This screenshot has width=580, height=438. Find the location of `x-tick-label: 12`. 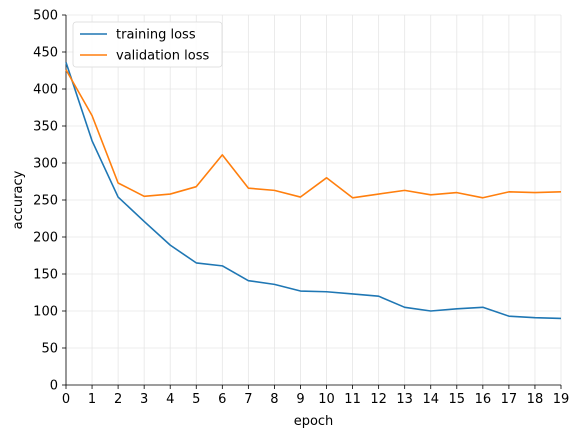

x-tick-label: 12 is located at coordinates (378, 399).